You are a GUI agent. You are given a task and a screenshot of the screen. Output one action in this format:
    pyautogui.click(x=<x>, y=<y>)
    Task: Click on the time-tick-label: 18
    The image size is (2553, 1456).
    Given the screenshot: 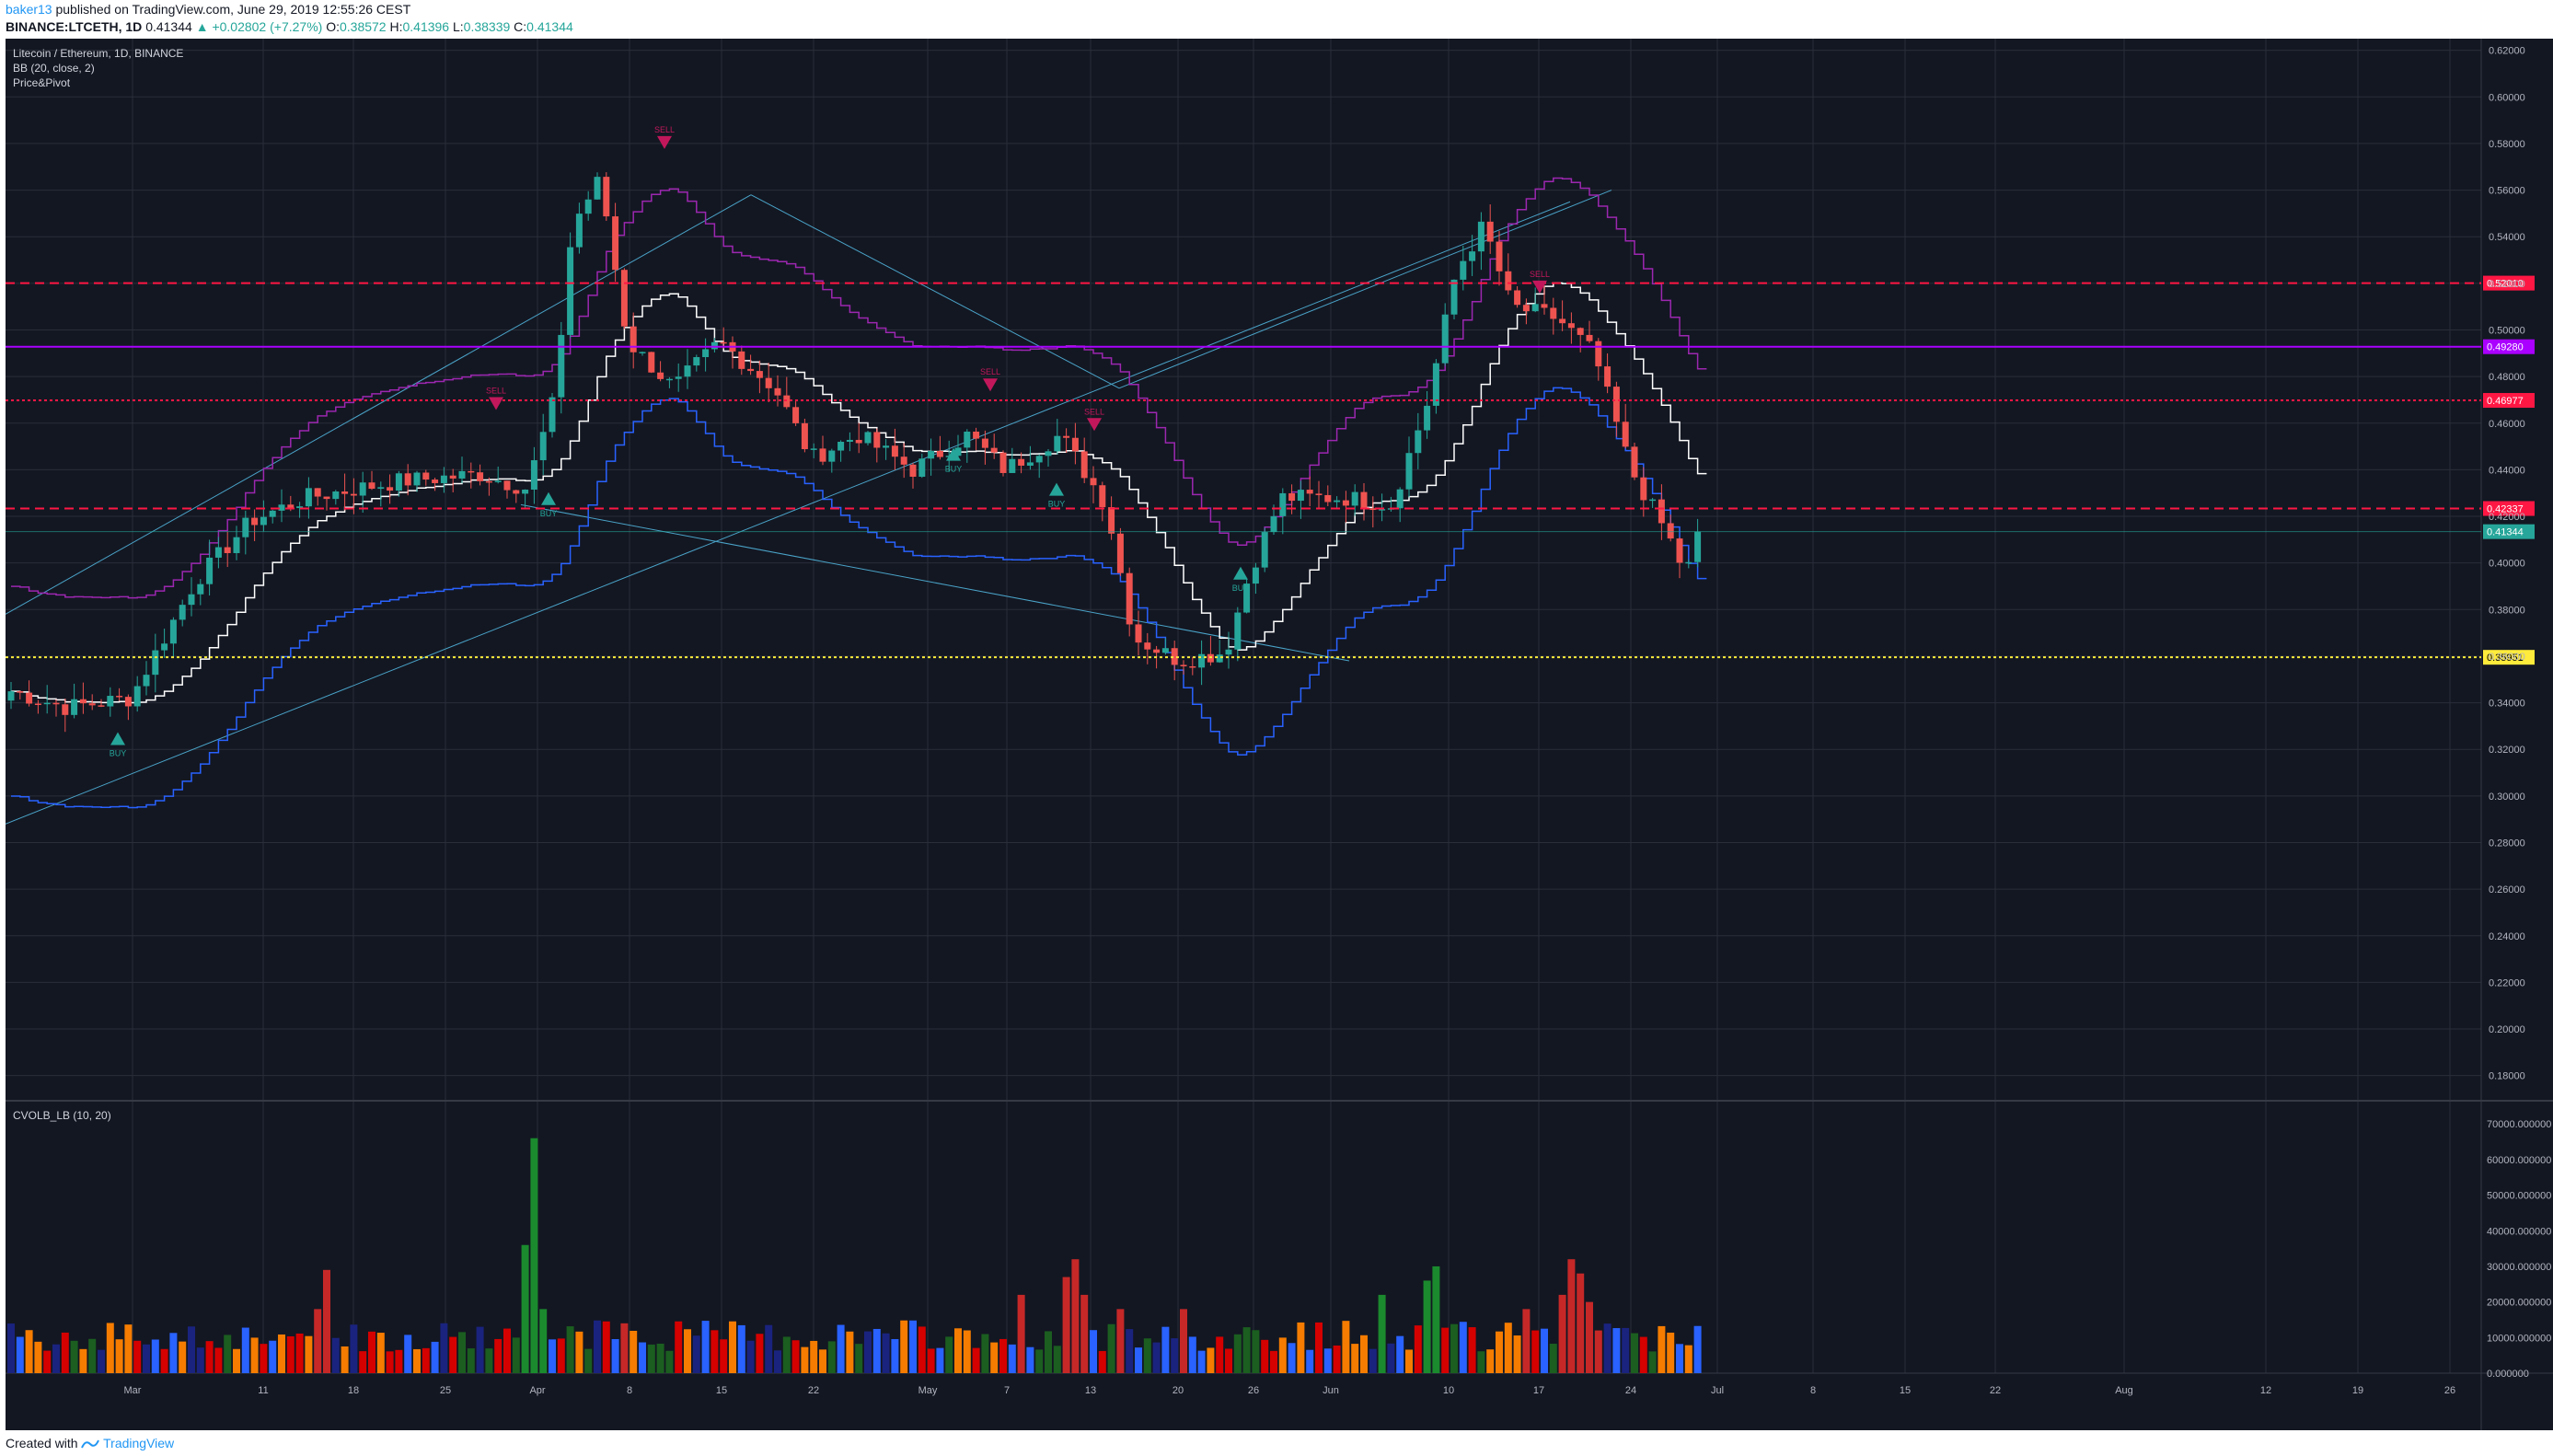 What is the action you would take?
    pyautogui.click(x=353, y=1390)
    